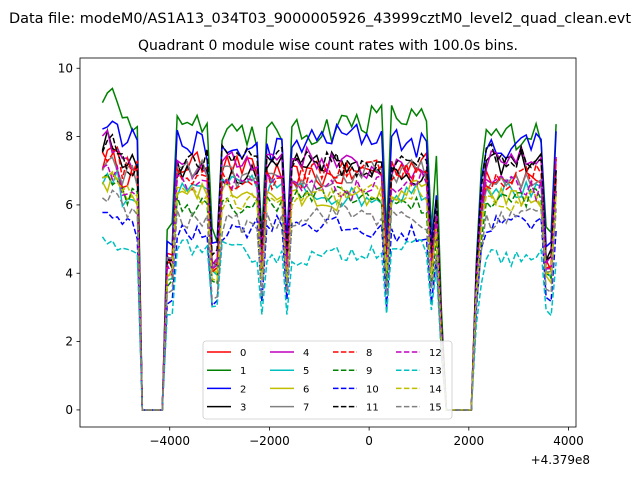  I want to click on legend-label-0: 0, so click(243, 353).